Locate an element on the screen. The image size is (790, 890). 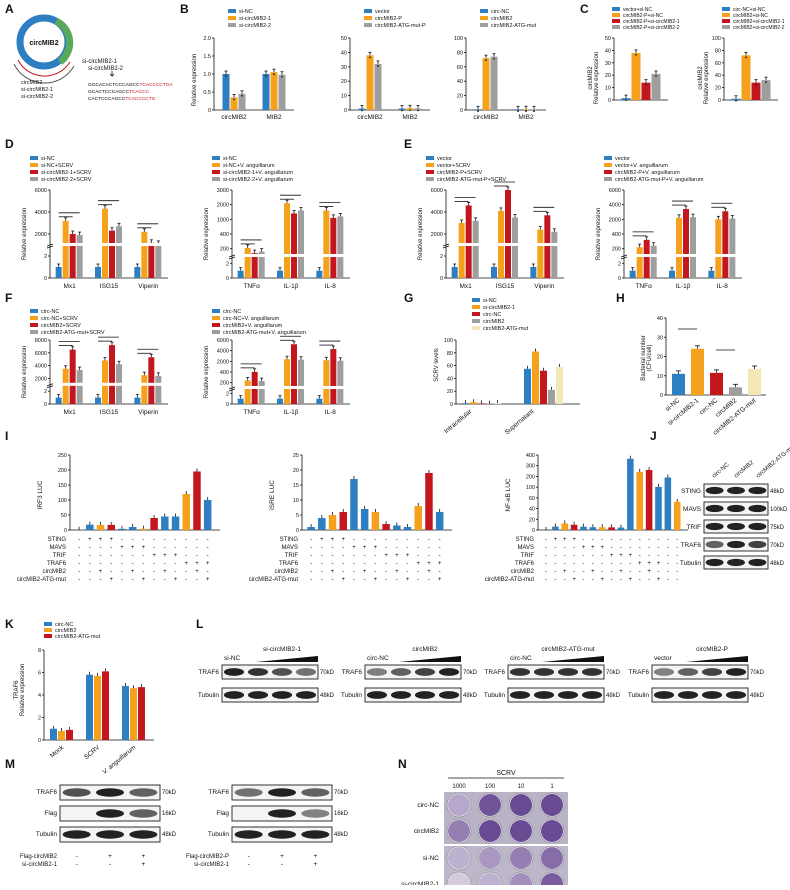
legend-label: circMIB2 is located at coordinates (493, 322).